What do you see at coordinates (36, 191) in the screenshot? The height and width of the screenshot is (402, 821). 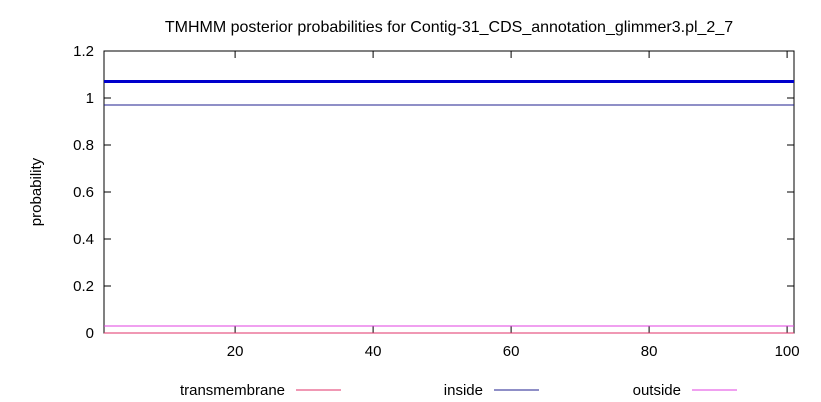 I see `y-axis-label: probability` at bounding box center [36, 191].